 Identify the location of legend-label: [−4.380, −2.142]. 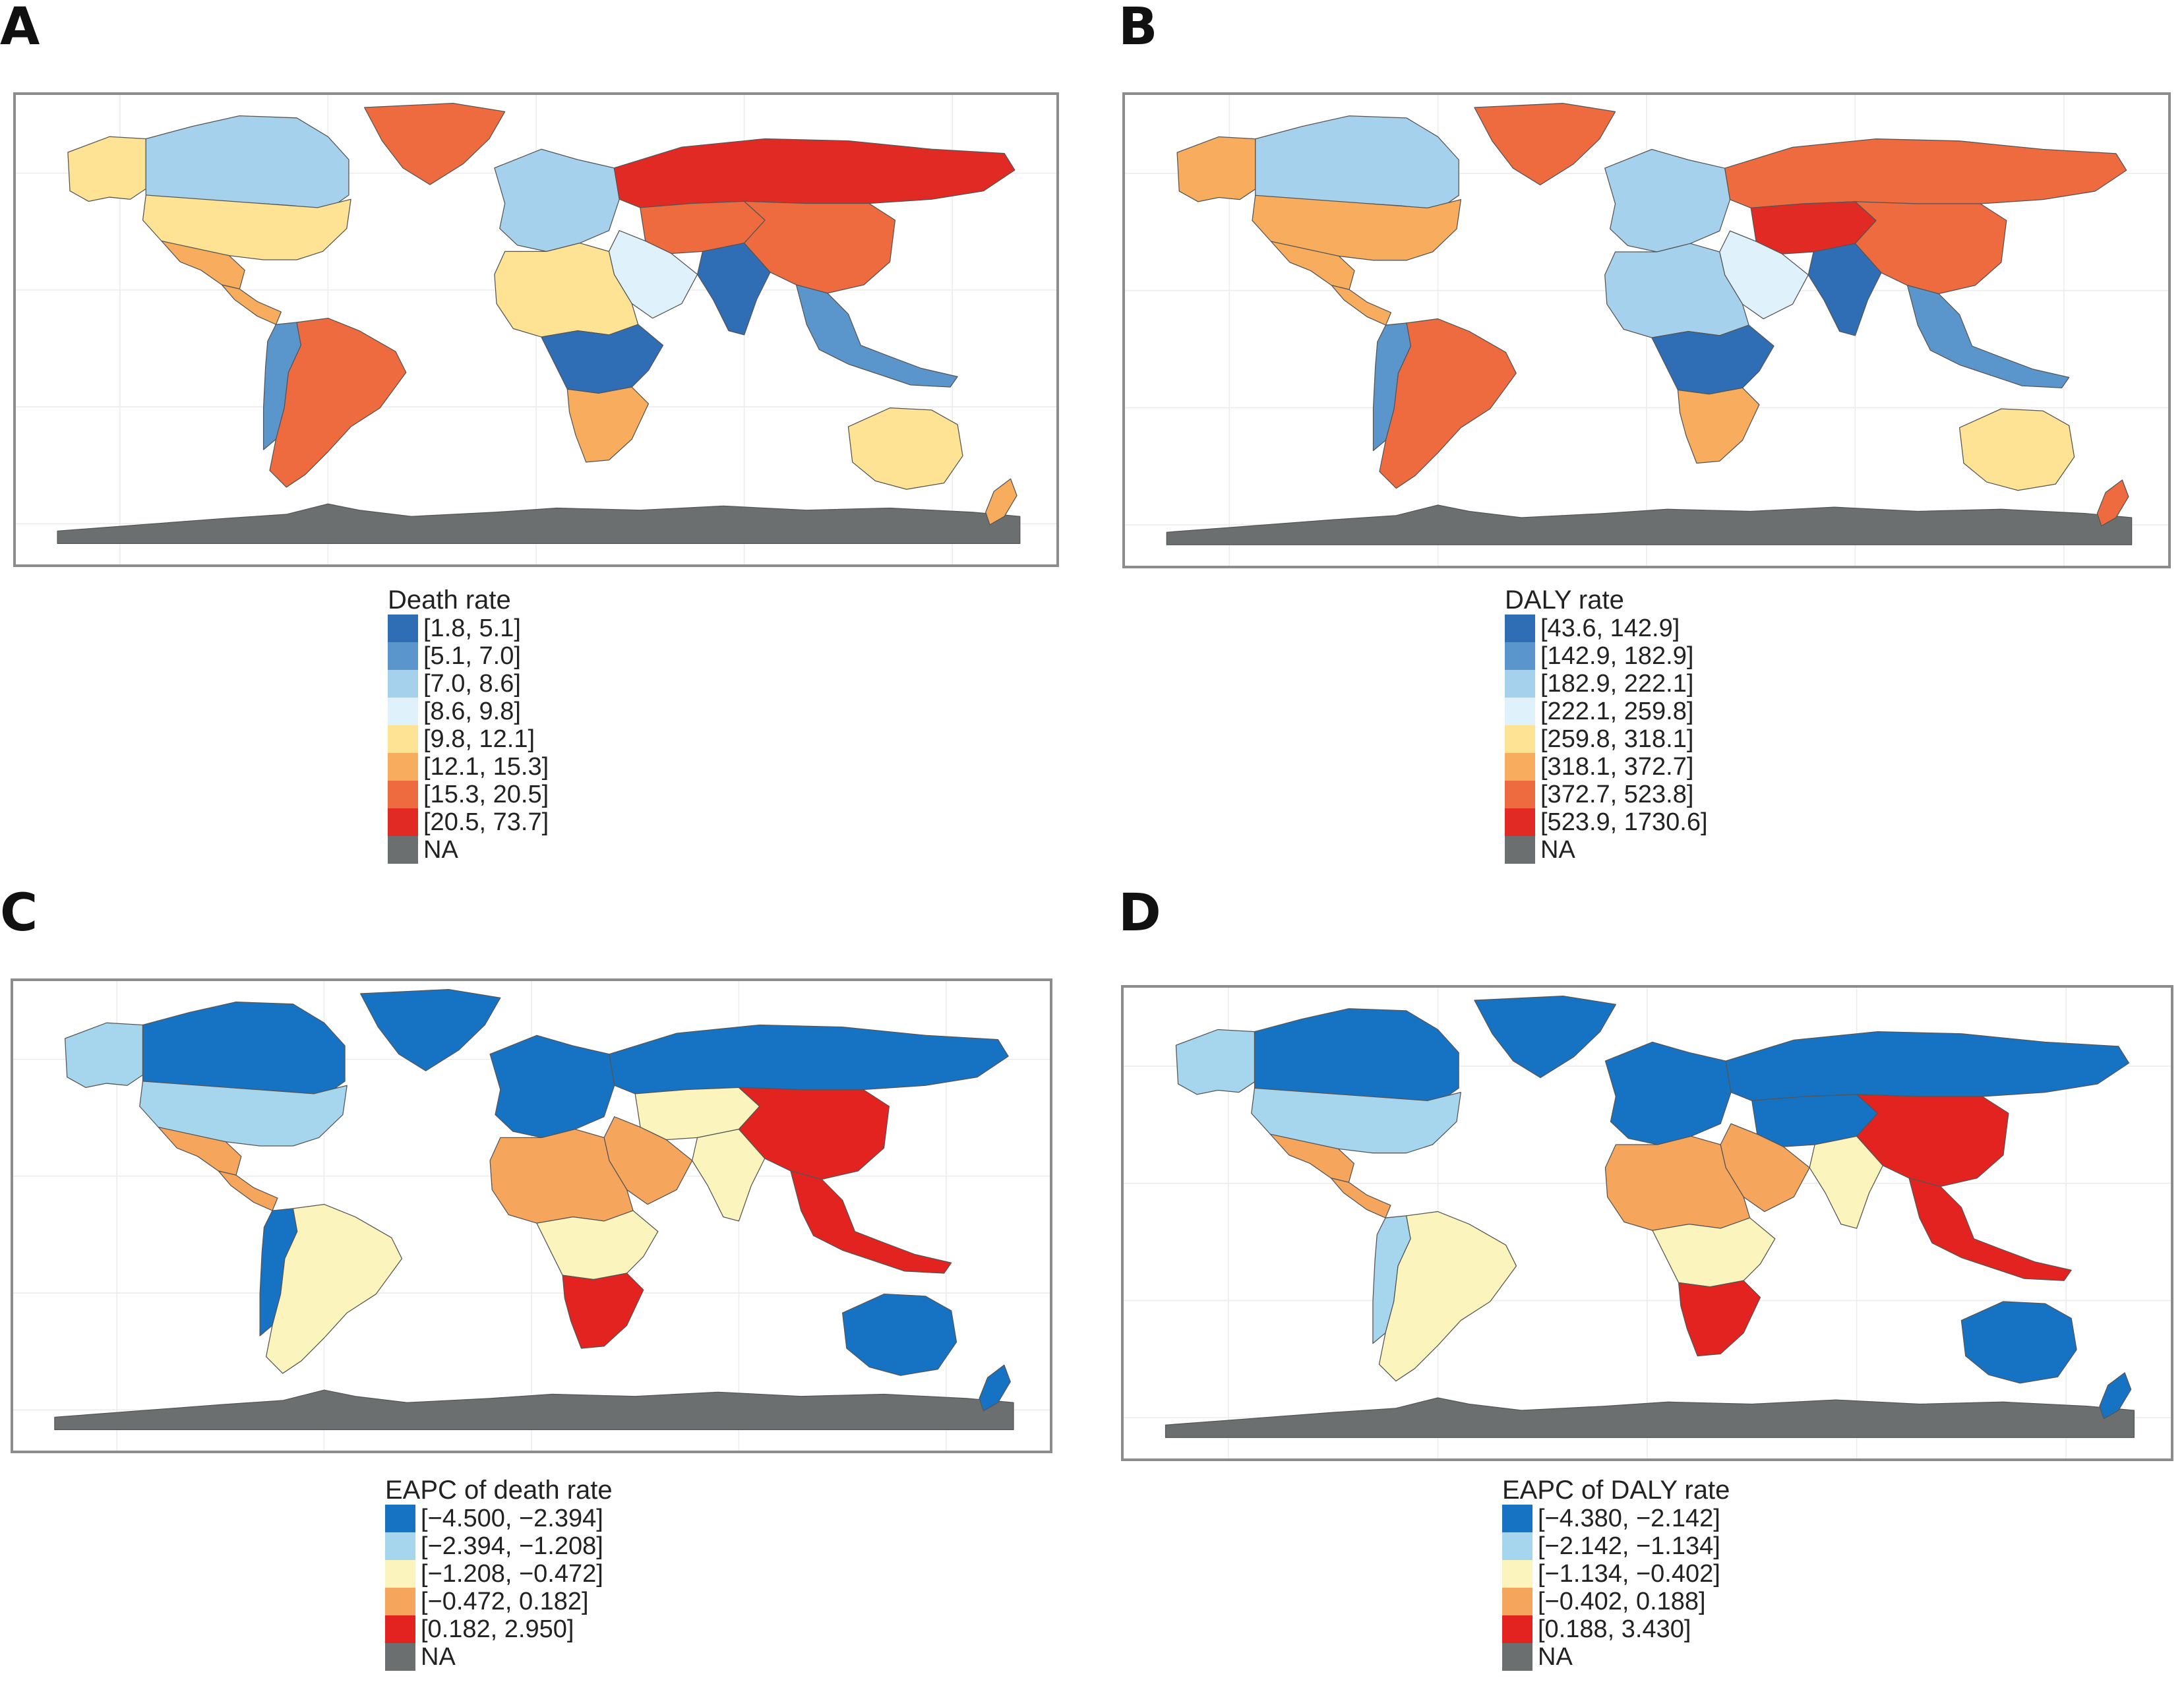
(1629, 1518).